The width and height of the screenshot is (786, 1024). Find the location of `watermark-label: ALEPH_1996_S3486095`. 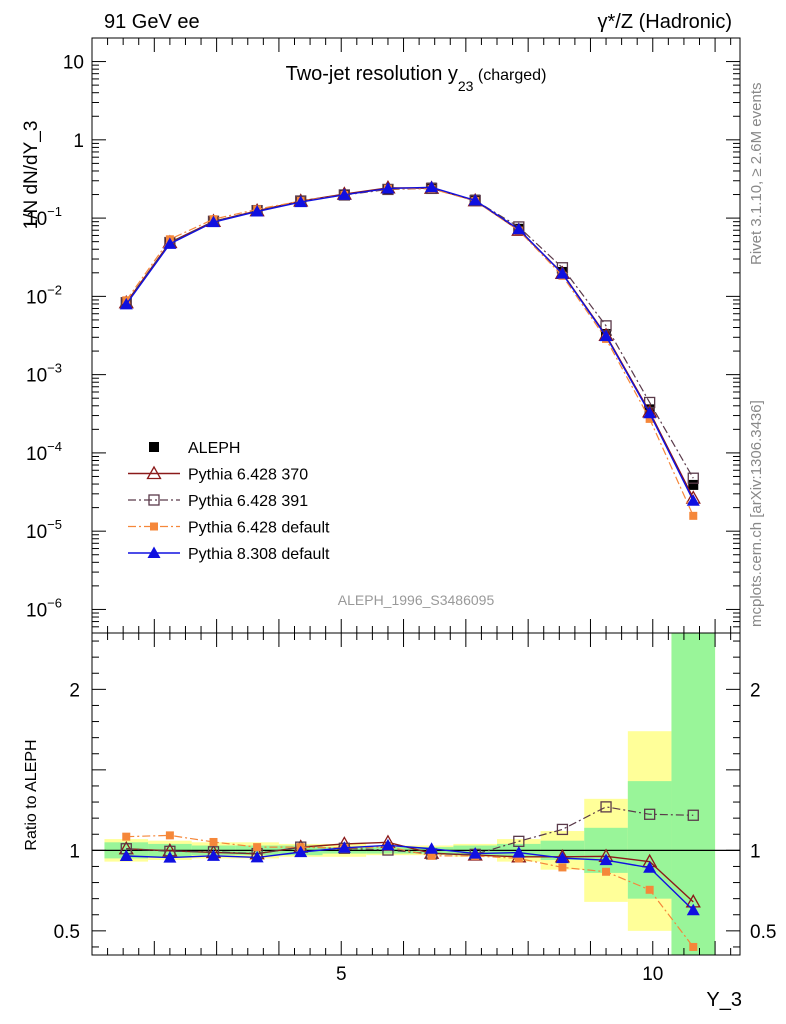

watermark-label: ALEPH_1996_S3486095 is located at coordinates (416, 600).